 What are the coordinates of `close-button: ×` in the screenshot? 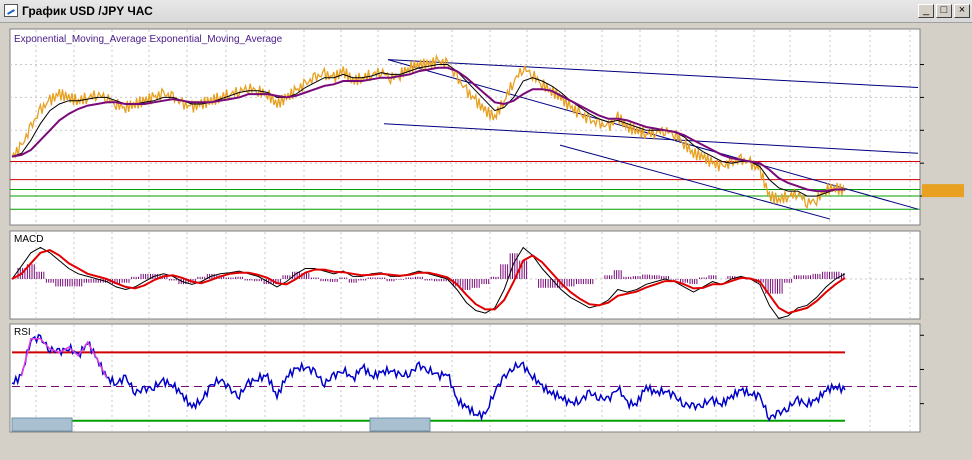 It's located at (962, 11).